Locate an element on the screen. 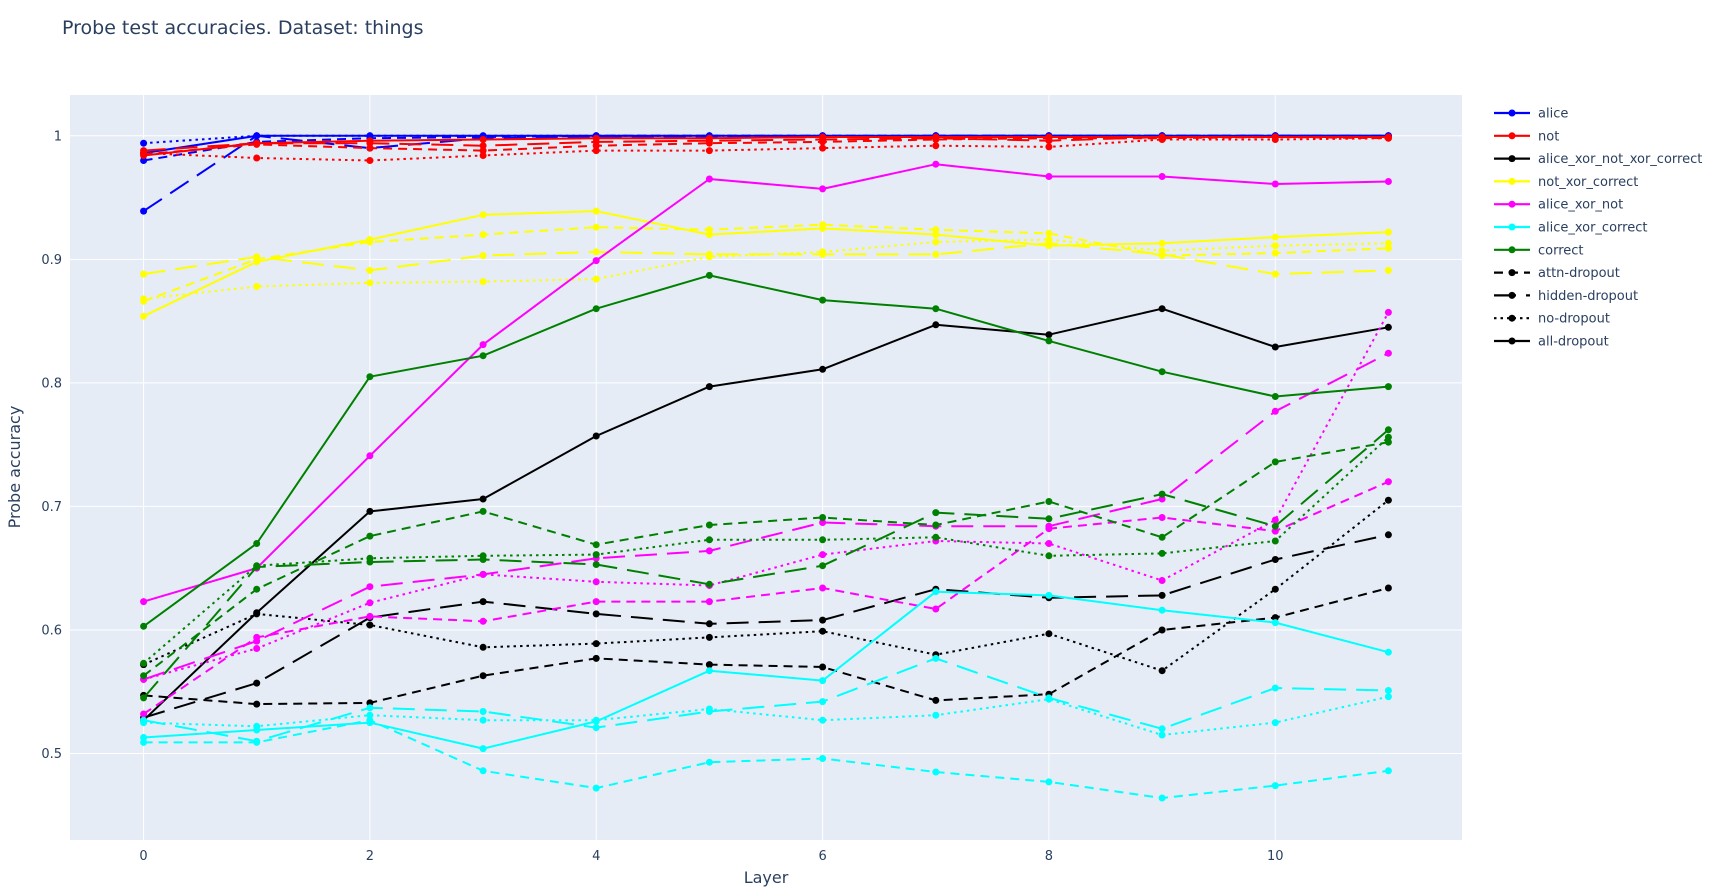 This screenshot has height=895, width=1714. legend-label: no-dropout is located at coordinates (1574, 319).